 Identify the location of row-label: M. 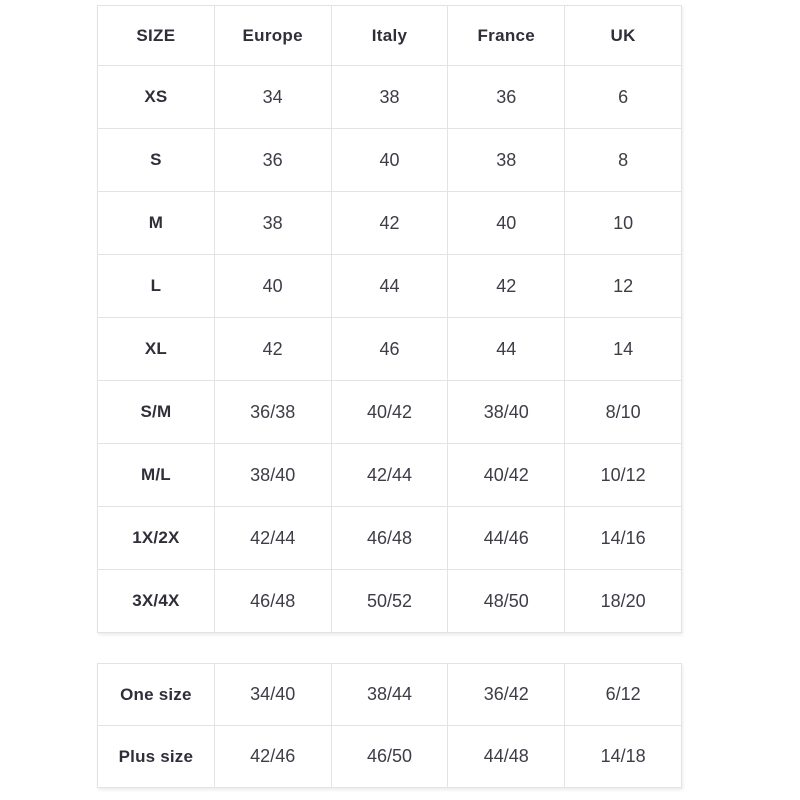
(156, 223).